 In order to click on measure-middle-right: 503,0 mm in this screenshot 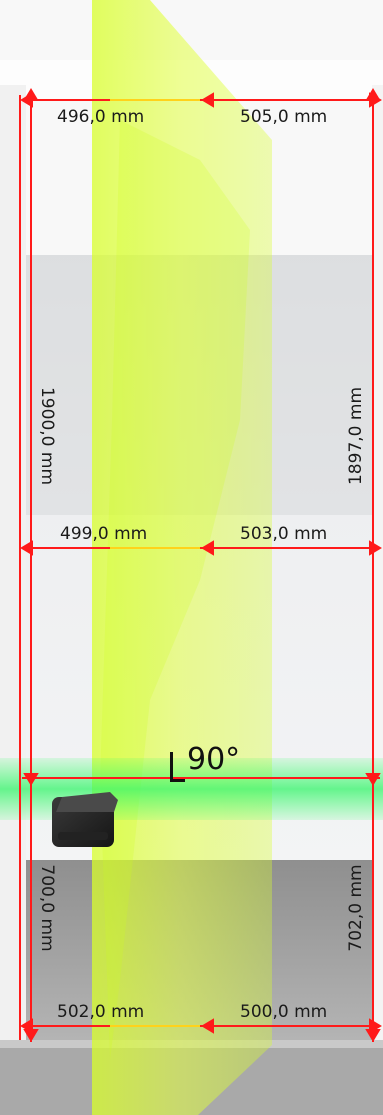, I will do `click(284, 534)`.